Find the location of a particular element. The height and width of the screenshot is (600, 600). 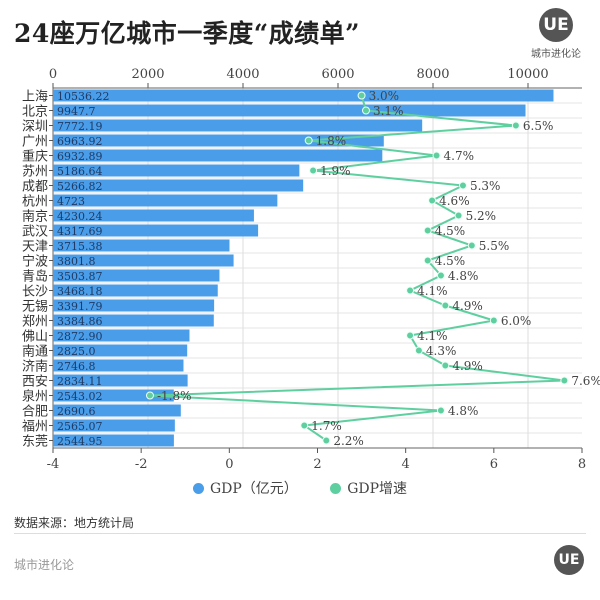

bar-value-label: 3801.8 is located at coordinates (76, 261).